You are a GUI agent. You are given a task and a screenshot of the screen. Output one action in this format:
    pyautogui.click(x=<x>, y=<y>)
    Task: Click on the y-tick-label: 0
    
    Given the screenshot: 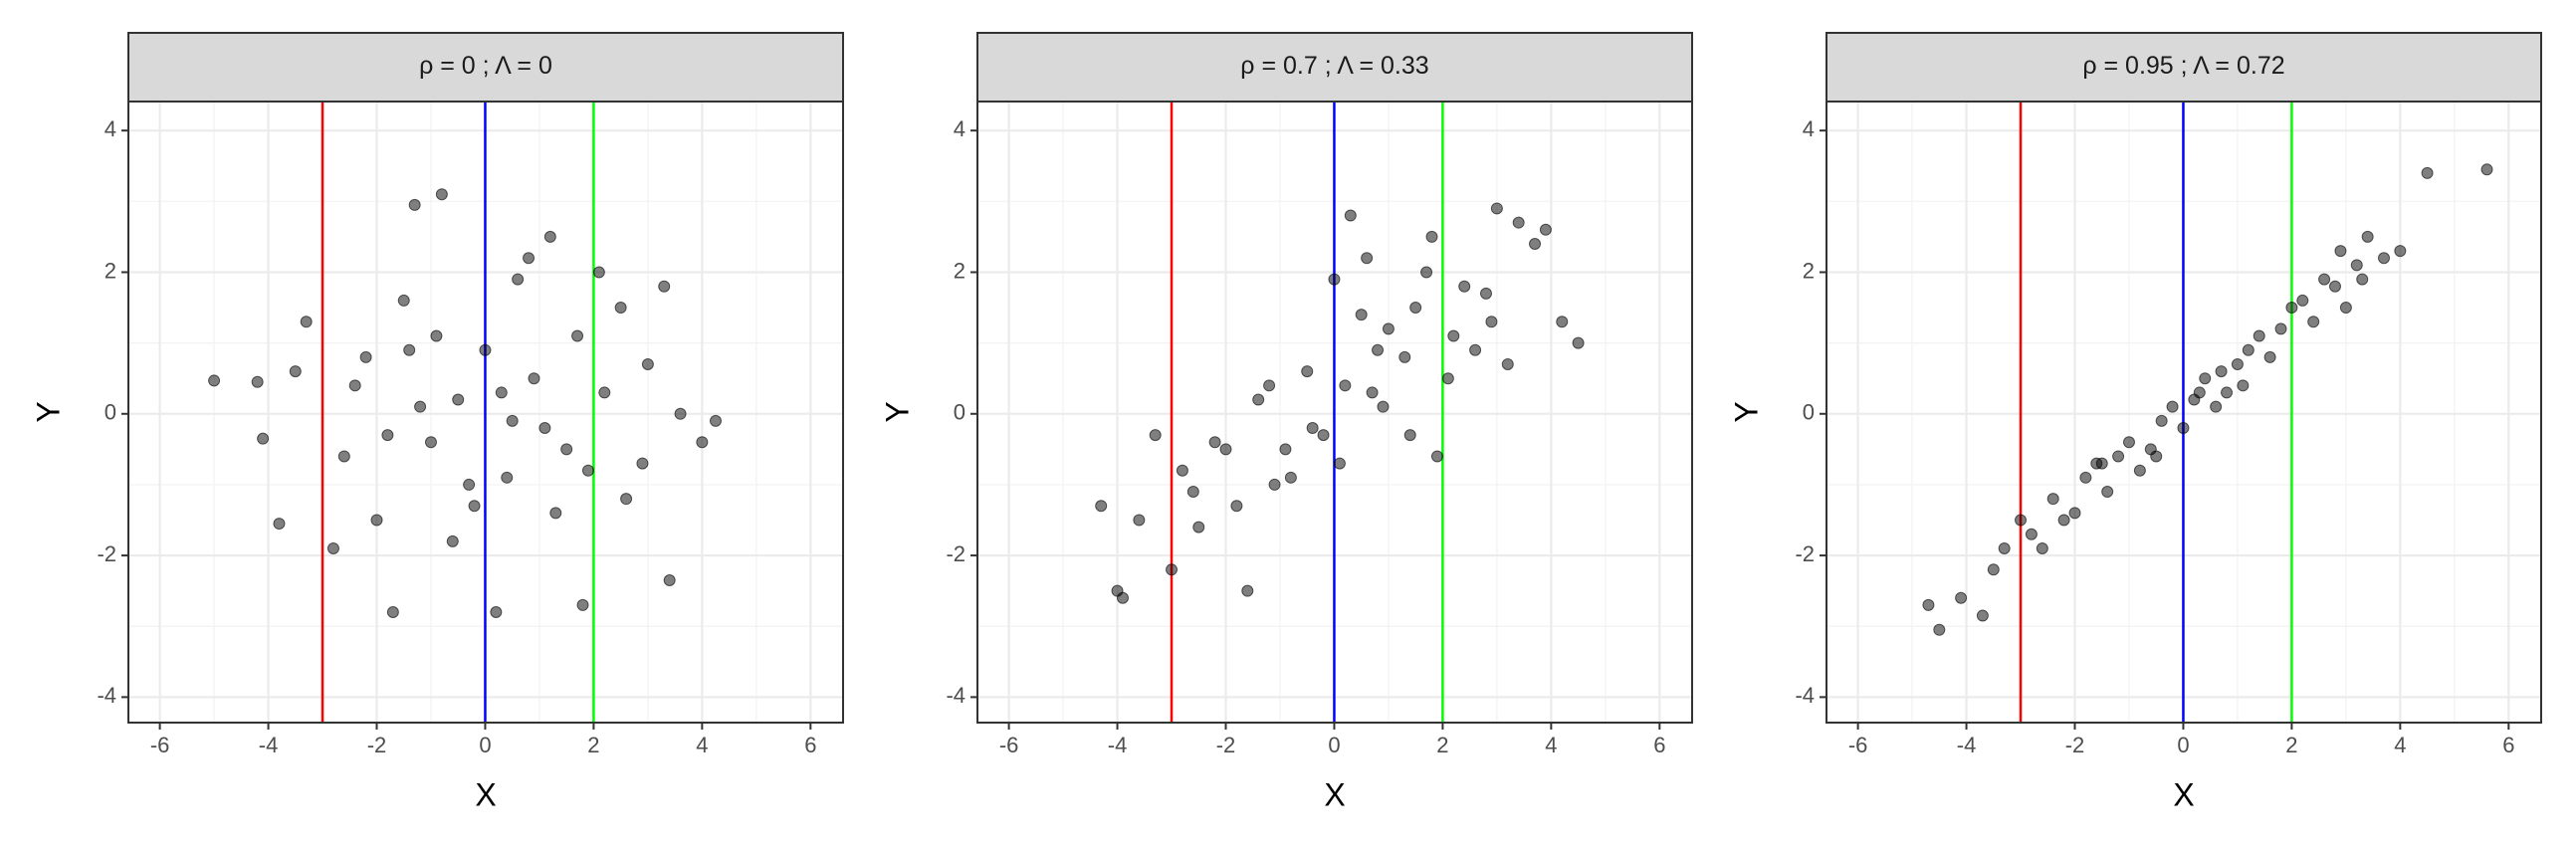 What is the action you would take?
    pyautogui.click(x=110, y=413)
    